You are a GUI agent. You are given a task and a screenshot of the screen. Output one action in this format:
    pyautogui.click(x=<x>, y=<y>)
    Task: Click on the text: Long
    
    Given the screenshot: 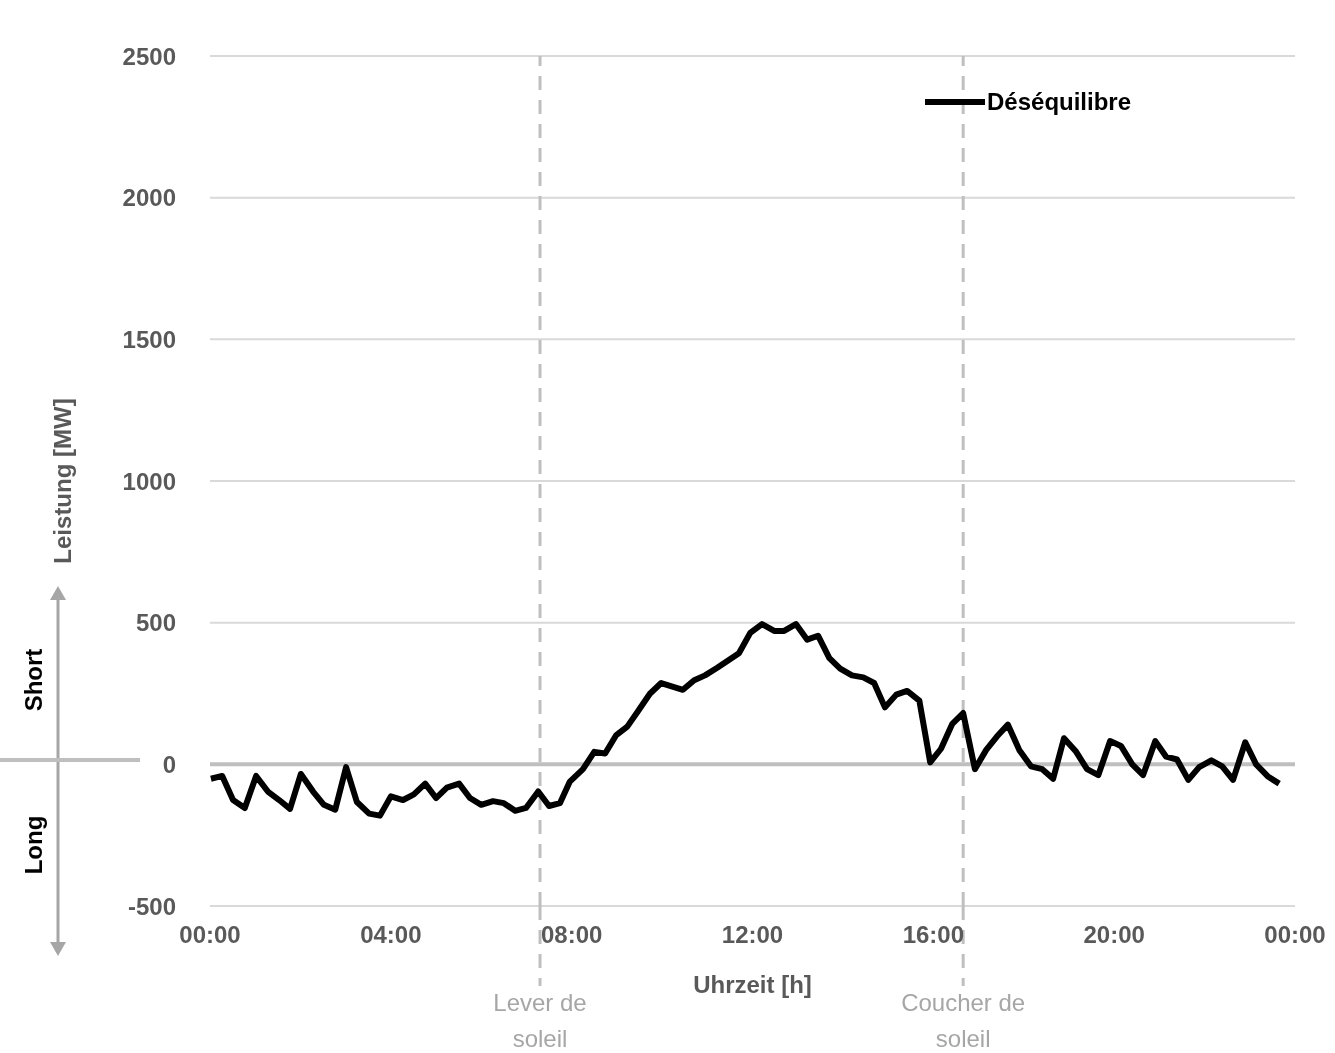 What is the action you would take?
    pyautogui.click(x=34, y=845)
    